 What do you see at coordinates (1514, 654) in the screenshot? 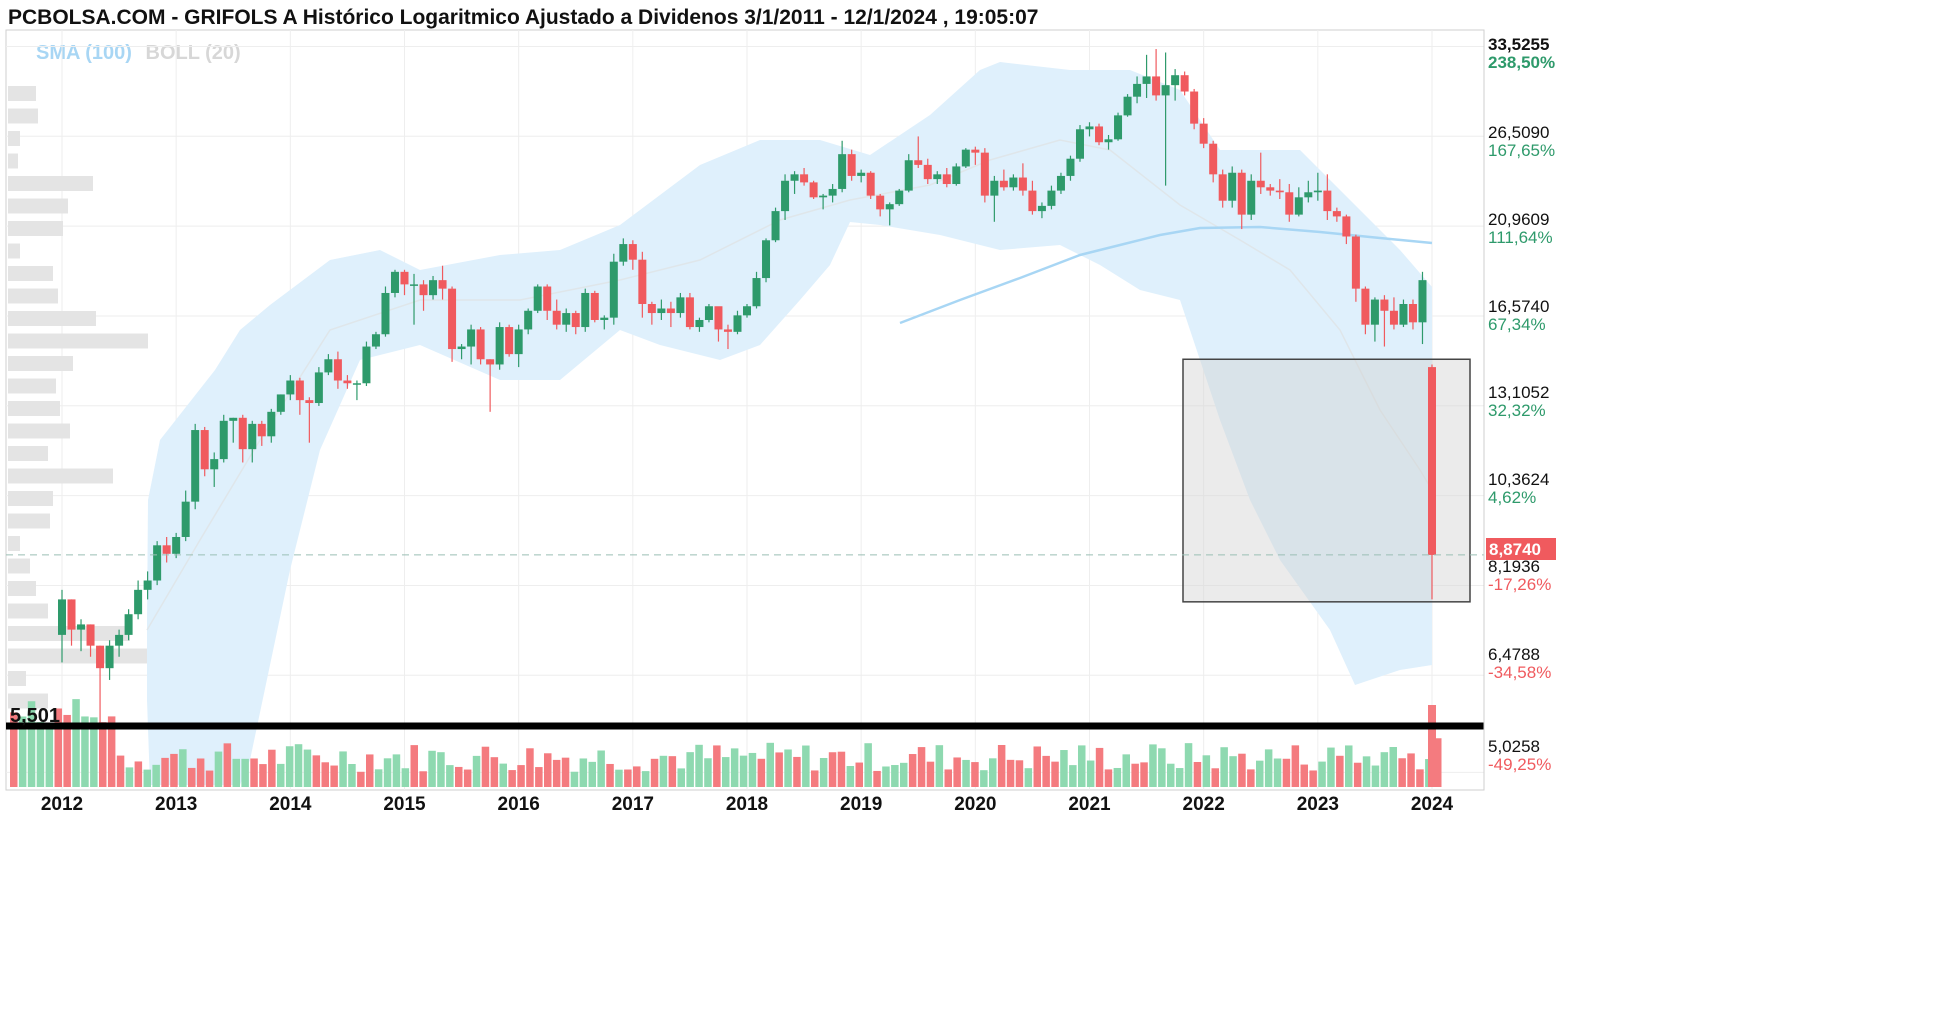
I see `price-tick-label: 6,4788` at bounding box center [1514, 654].